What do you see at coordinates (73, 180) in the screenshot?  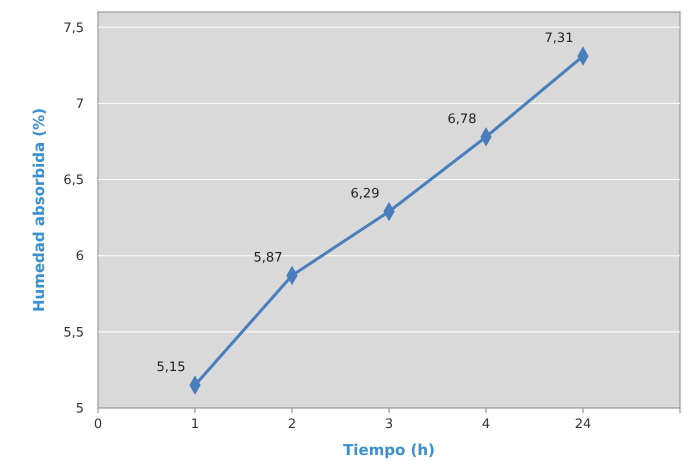 I see `y-tick-label: 6,5` at bounding box center [73, 180].